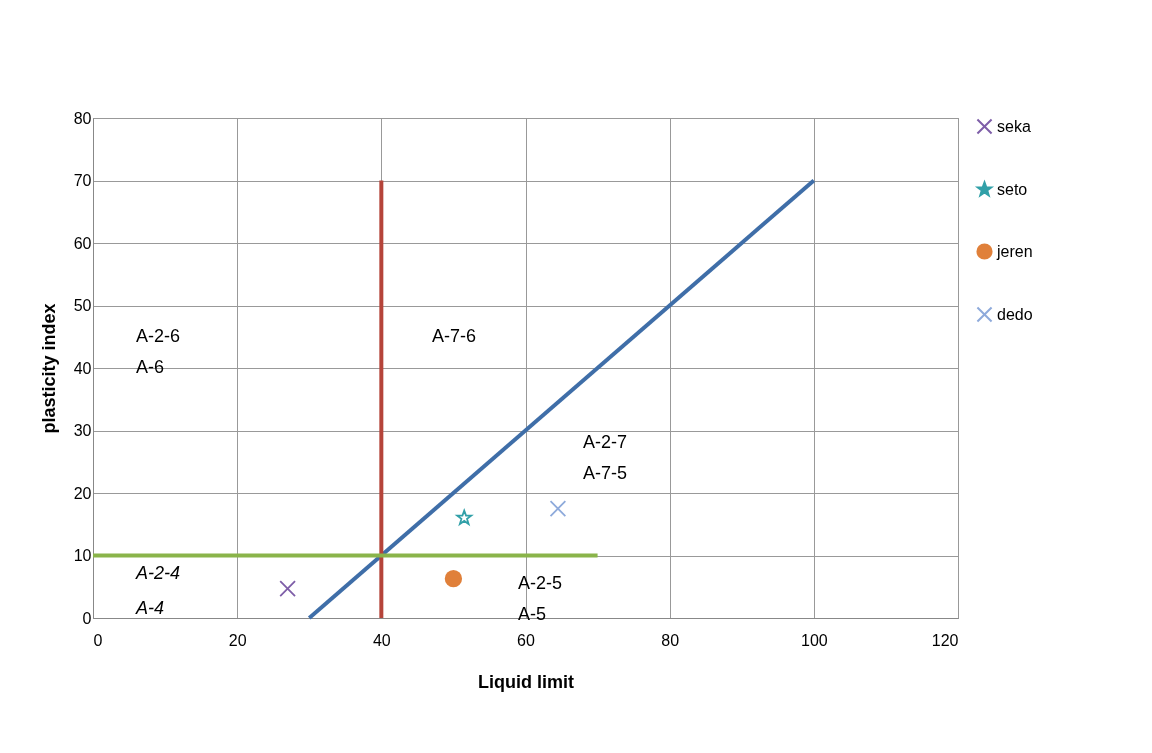 Image resolution: width=1152 pixels, height=753 pixels. Describe the element at coordinates (158, 573) in the screenshot. I see `annotation: A-2-4` at that location.